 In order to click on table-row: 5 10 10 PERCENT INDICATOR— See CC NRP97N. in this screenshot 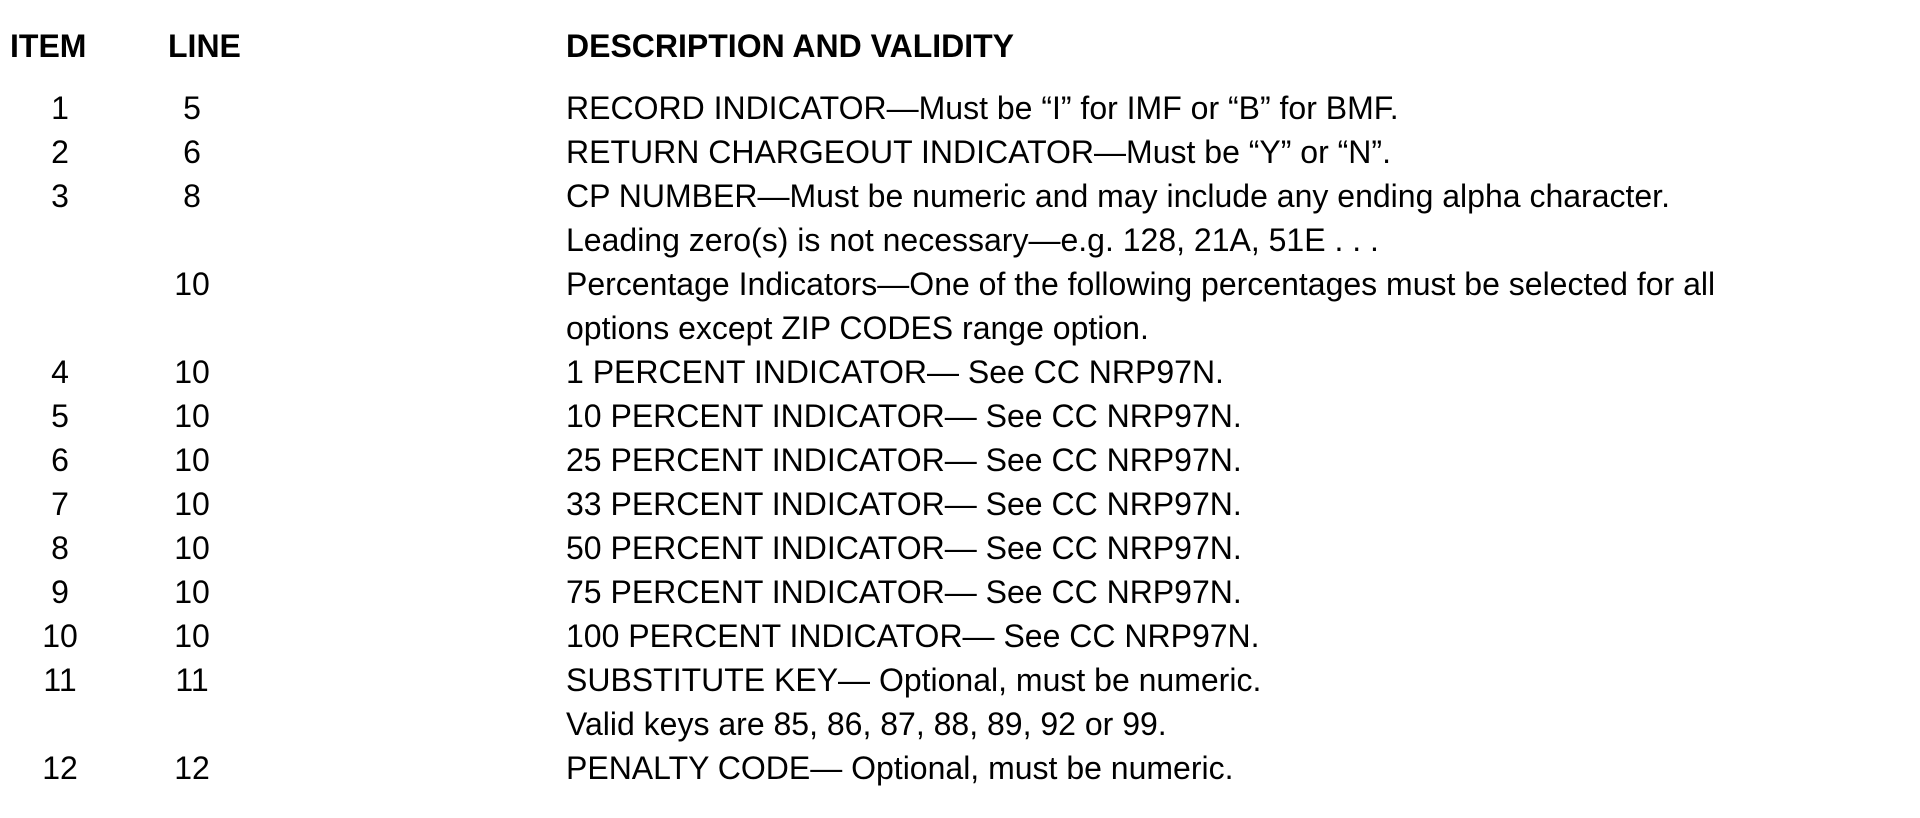, I will do `click(960, 416)`.